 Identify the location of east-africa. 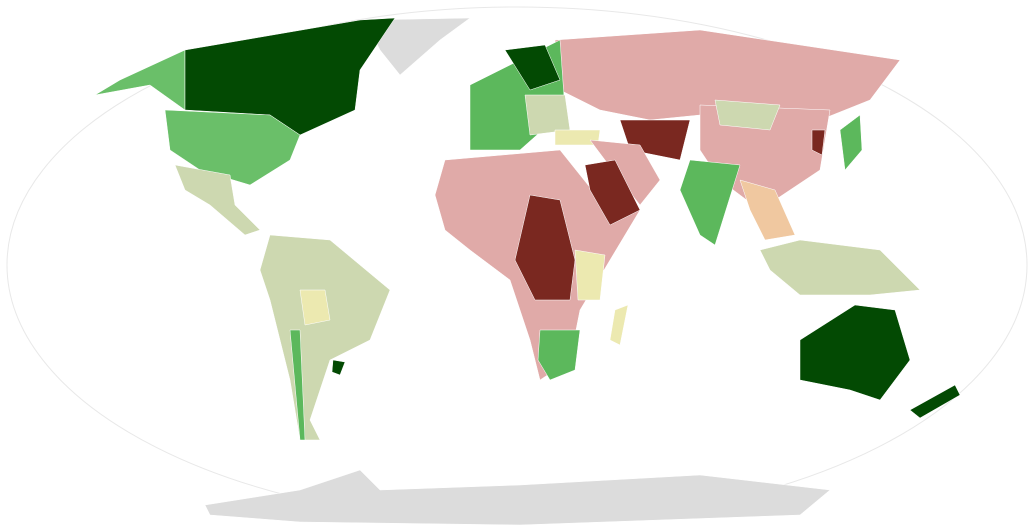
(590, 275).